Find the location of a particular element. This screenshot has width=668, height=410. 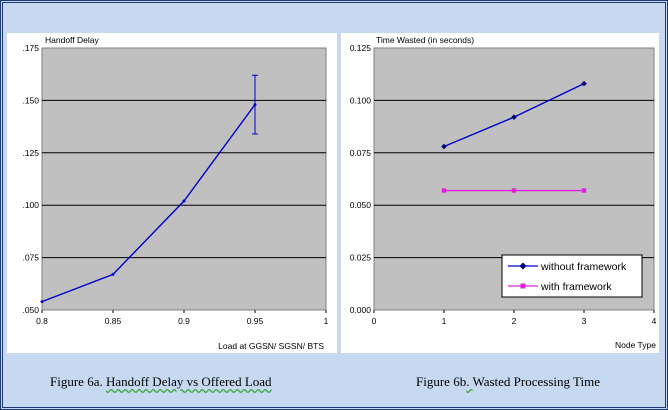

chart-b-title: Time Wasted (in seconds) is located at coordinates (425, 40).